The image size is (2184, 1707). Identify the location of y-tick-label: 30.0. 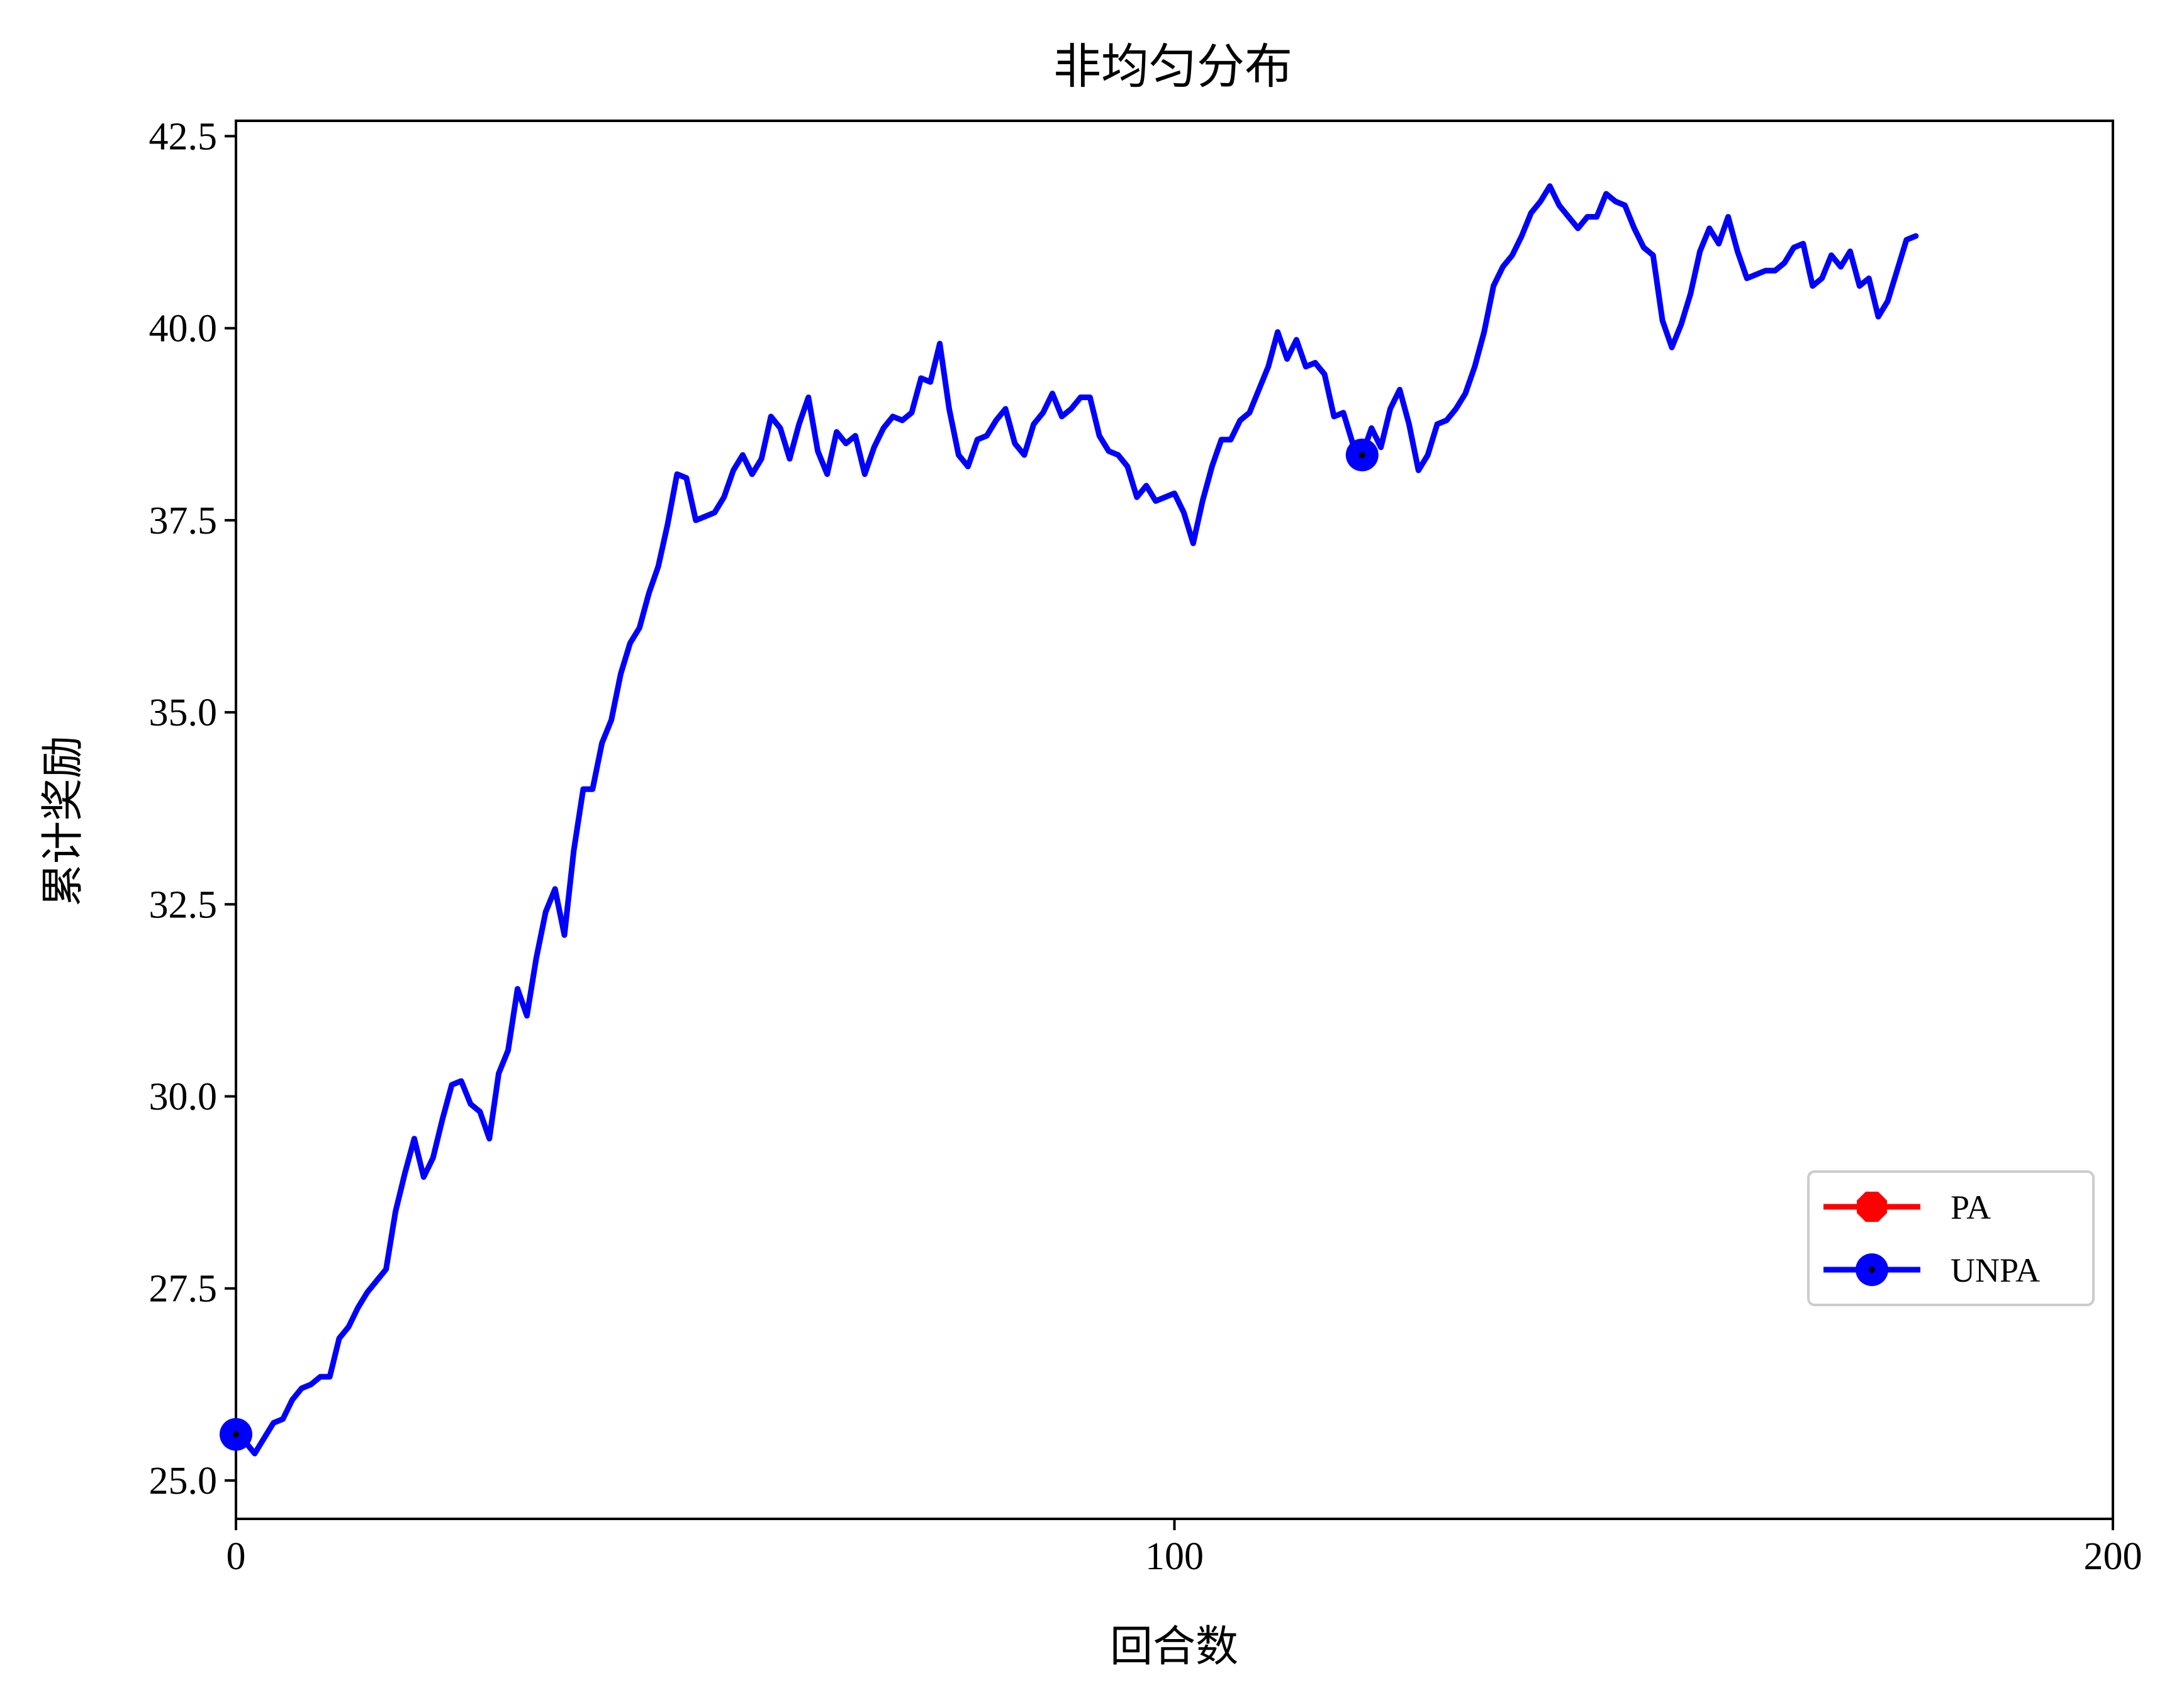
(183, 1097).